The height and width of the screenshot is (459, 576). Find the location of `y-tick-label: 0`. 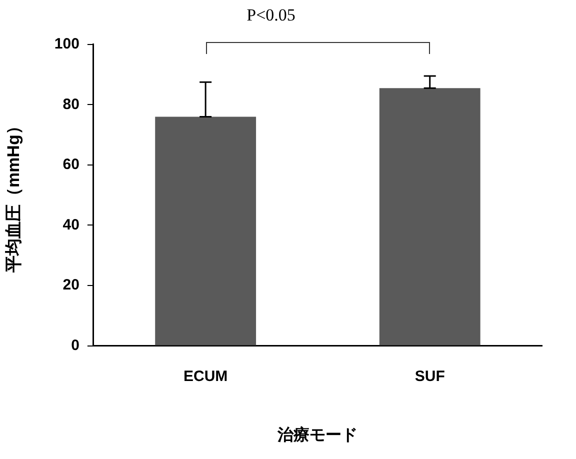

y-tick-label: 0 is located at coordinates (75, 345).